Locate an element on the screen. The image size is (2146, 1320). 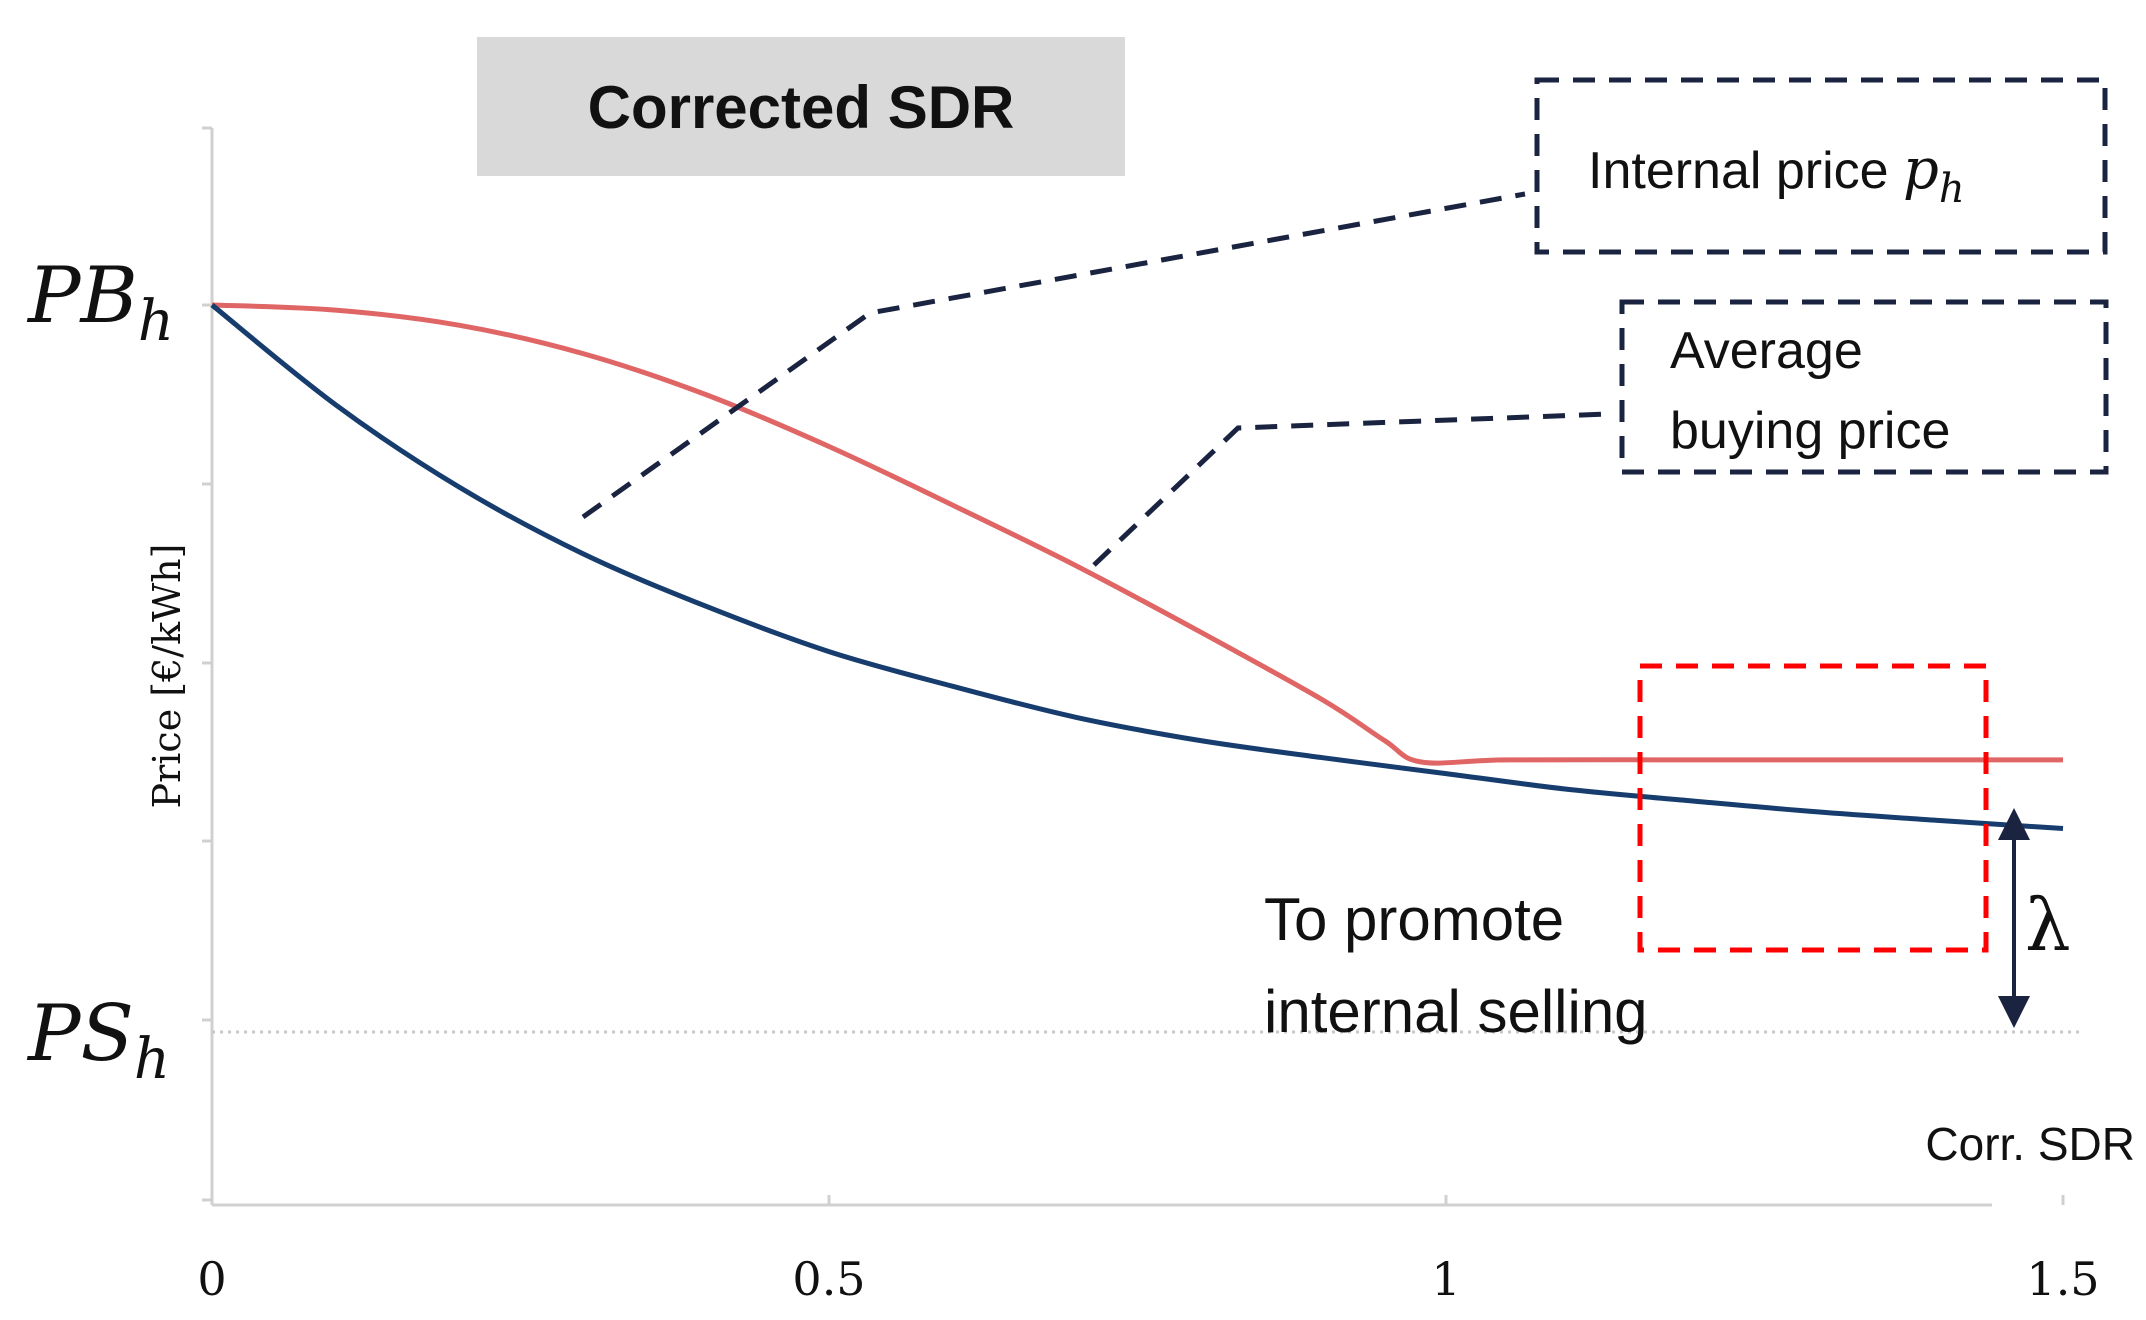
avg-buying-leader is located at coordinates (1350, 489).